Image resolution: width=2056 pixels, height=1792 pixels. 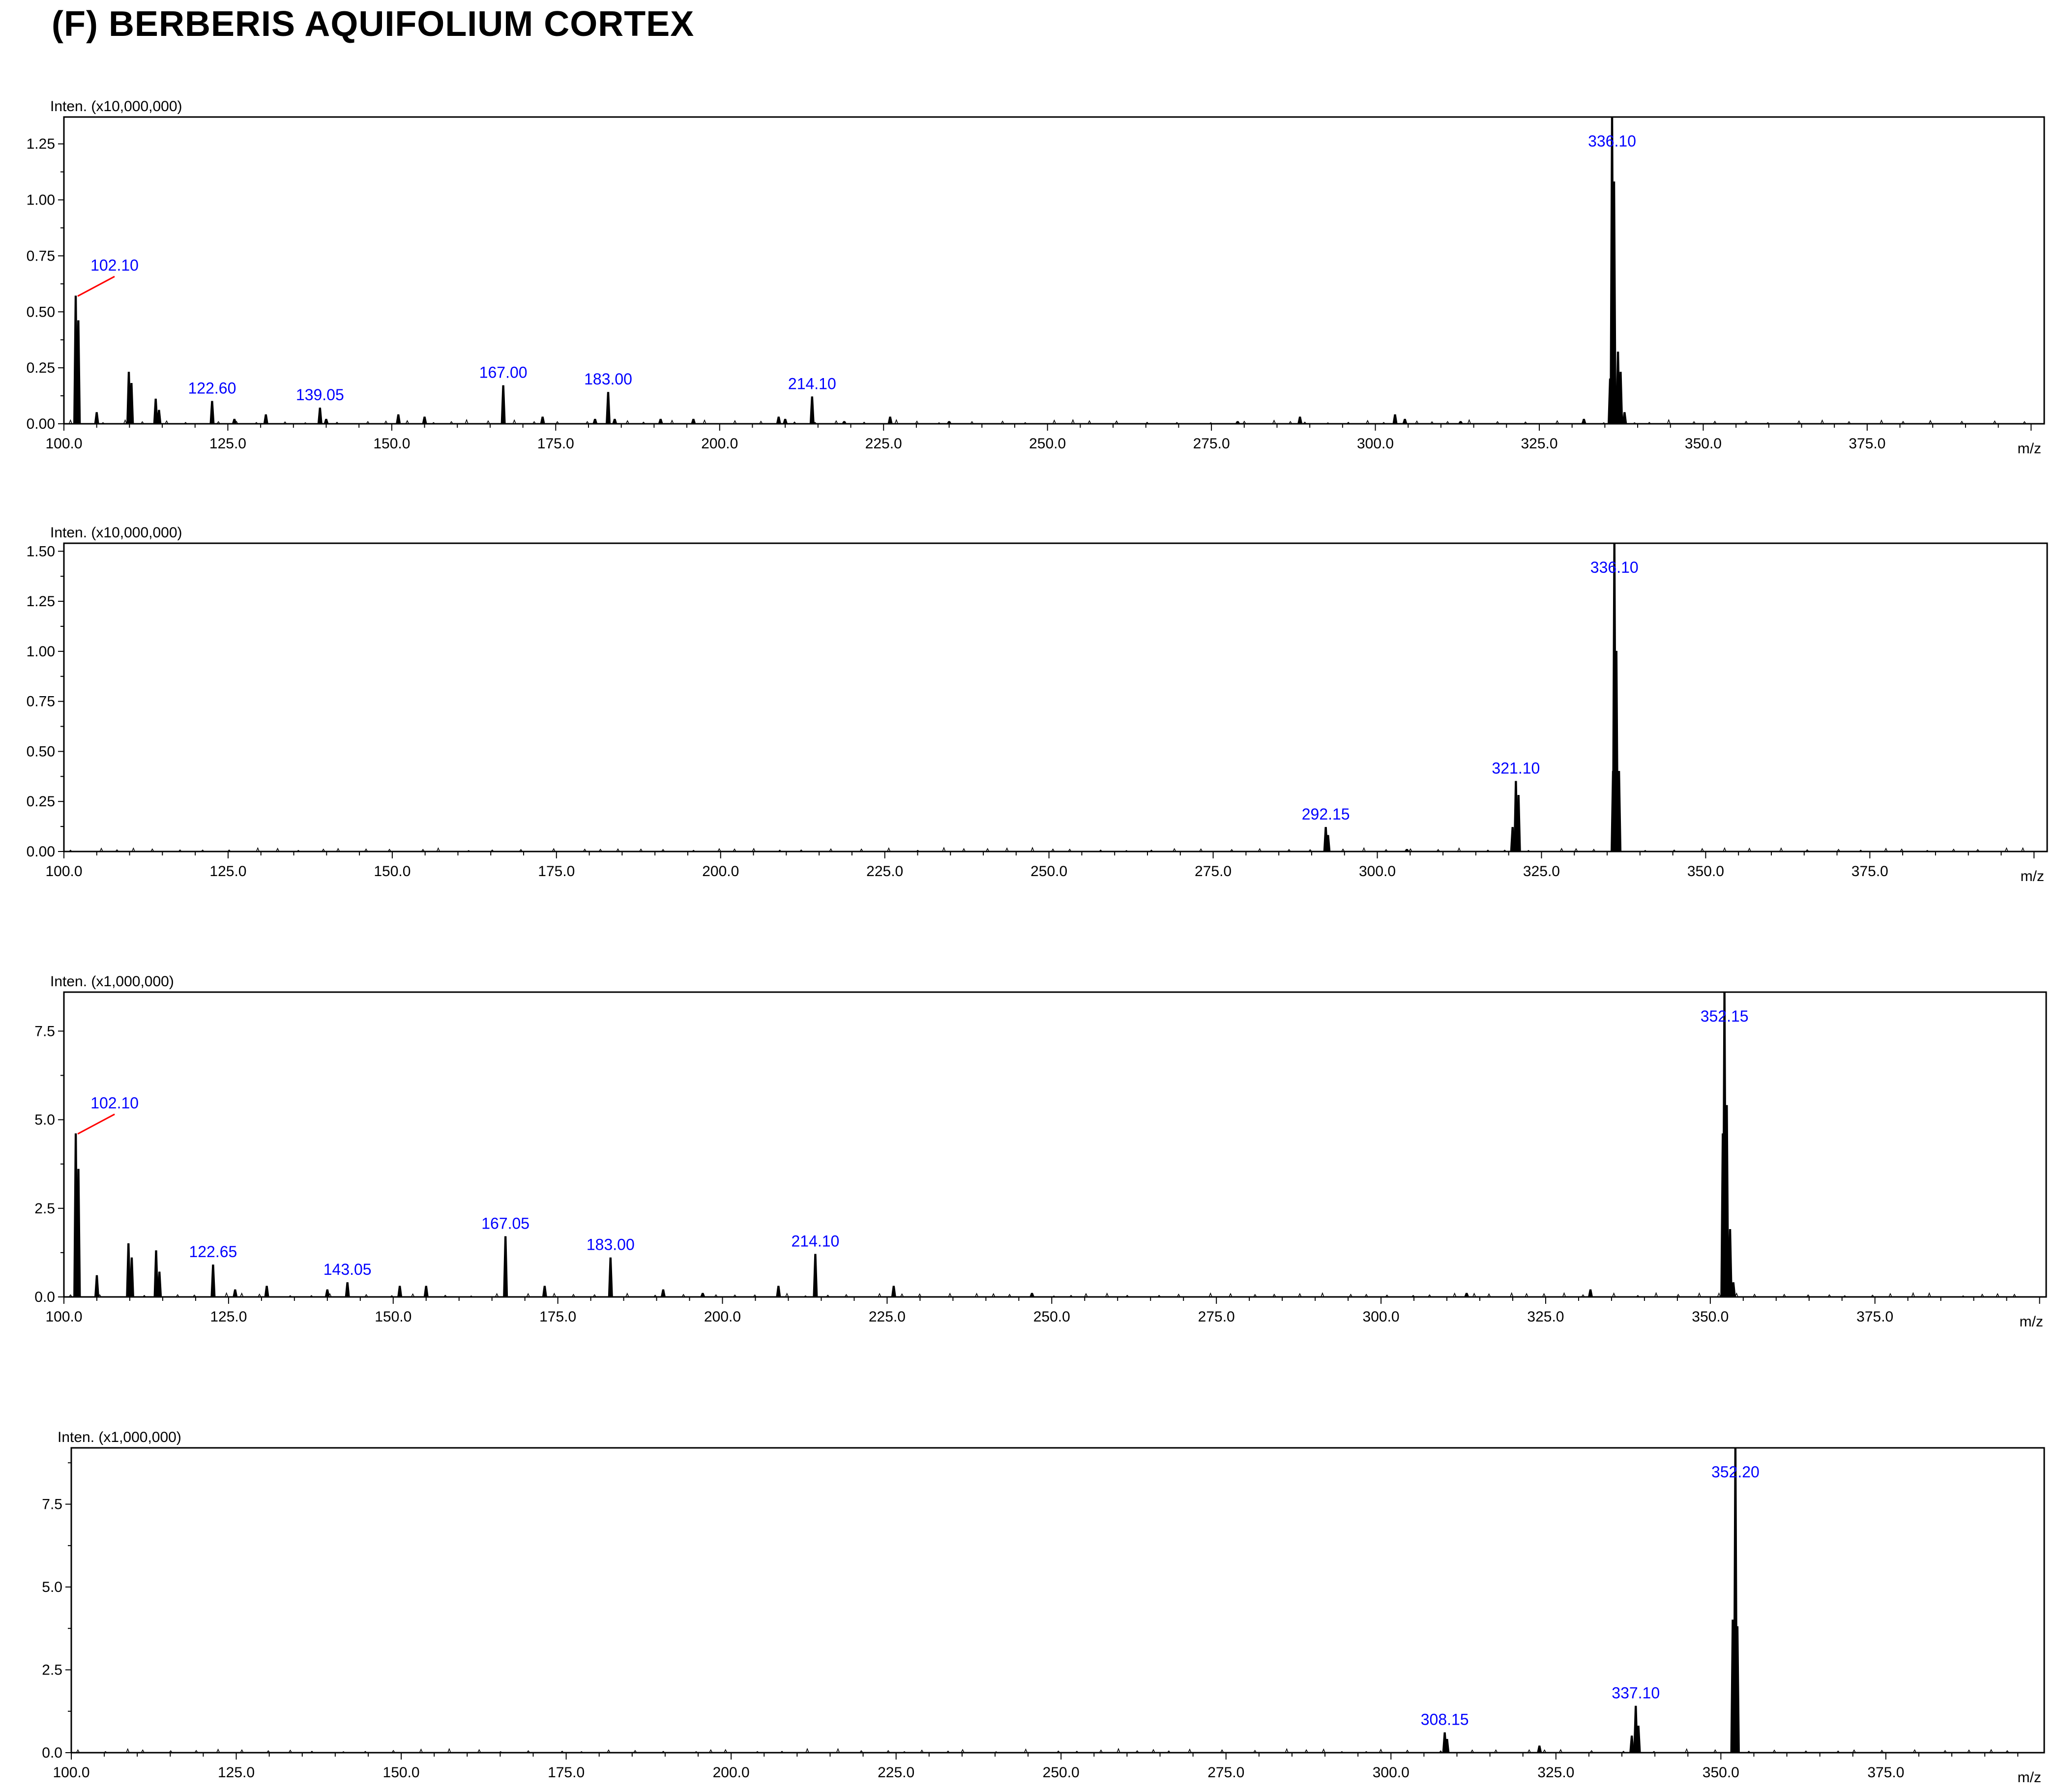 What do you see at coordinates (320, 395) in the screenshot?
I see `peak-label: 139.05` at bounding box center [320, 395].